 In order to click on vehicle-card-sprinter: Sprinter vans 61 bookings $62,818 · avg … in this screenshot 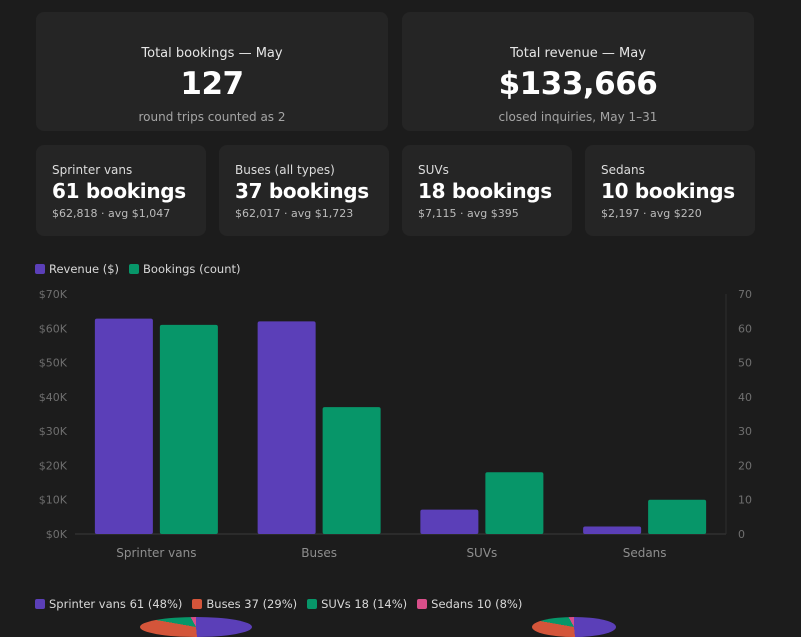, I will do `click(121, 190)`.